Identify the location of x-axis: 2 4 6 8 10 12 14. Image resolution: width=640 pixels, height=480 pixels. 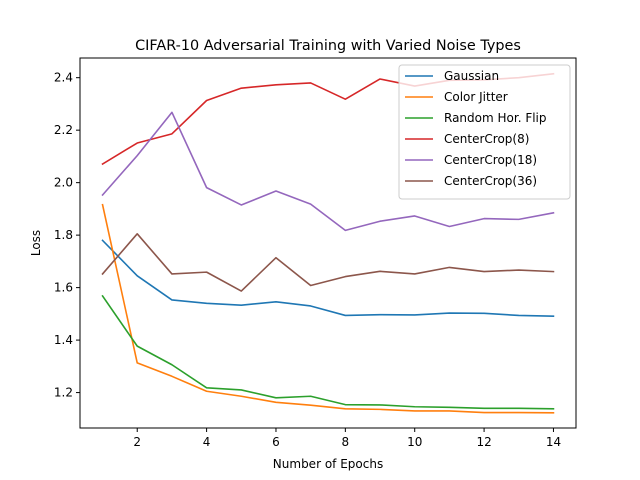
(347, 438).